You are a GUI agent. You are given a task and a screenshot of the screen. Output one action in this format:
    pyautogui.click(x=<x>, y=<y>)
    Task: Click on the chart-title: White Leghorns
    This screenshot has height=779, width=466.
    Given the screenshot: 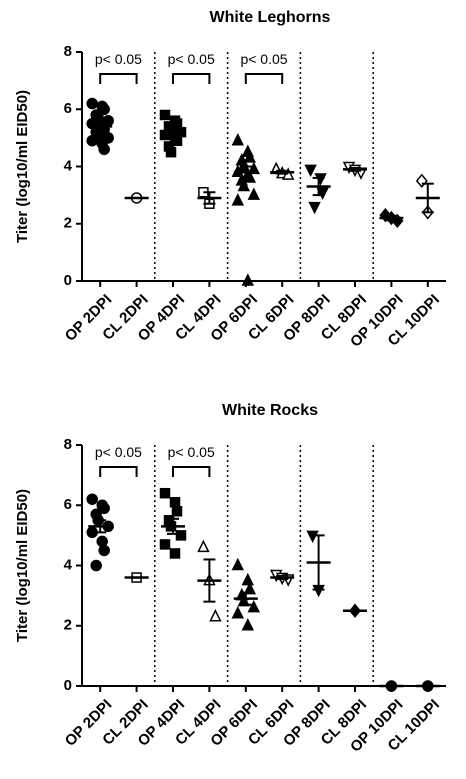 What is the action you would take?
    pyautogui.click(x=270, y=17)
    